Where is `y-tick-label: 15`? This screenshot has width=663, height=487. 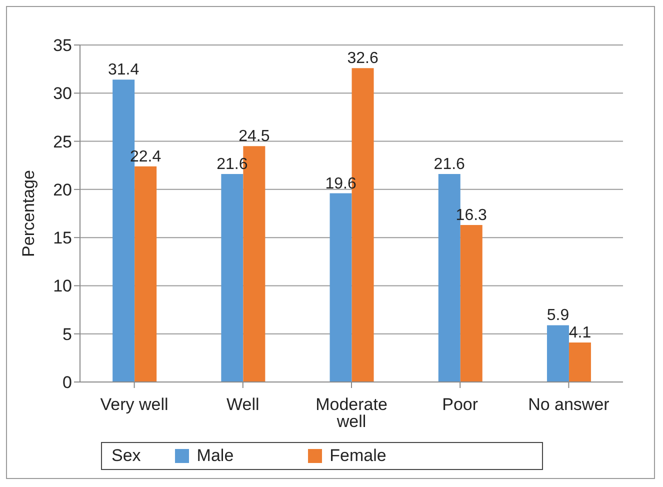 y-tick-label: 15 is located at coordinates (62, 238).